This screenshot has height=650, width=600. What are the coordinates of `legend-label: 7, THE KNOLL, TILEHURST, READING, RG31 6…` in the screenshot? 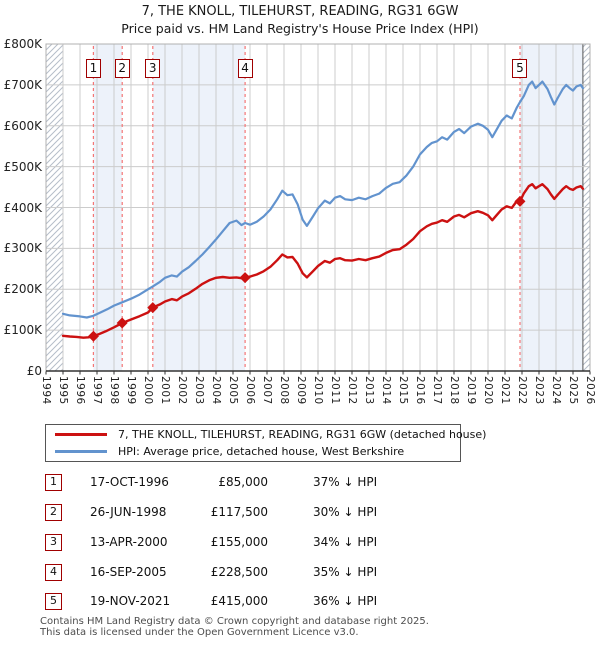 It's located at (302, 434).